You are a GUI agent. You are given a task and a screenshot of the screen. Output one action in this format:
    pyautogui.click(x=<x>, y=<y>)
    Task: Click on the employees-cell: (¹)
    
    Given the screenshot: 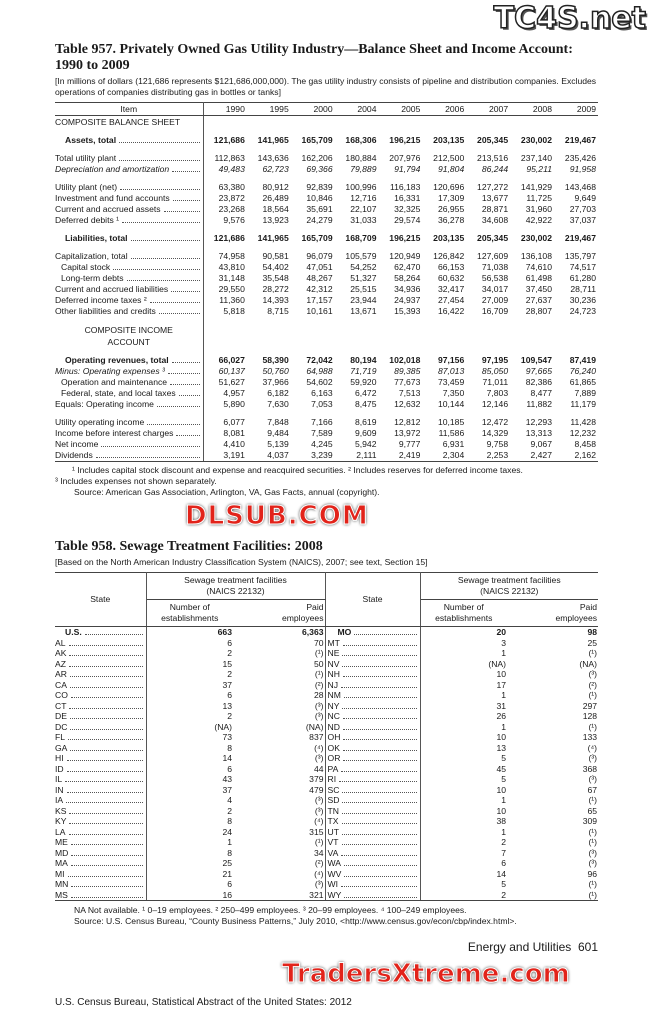 What is the action you would take?
    pyautogui.click(x=553, y=895)
    